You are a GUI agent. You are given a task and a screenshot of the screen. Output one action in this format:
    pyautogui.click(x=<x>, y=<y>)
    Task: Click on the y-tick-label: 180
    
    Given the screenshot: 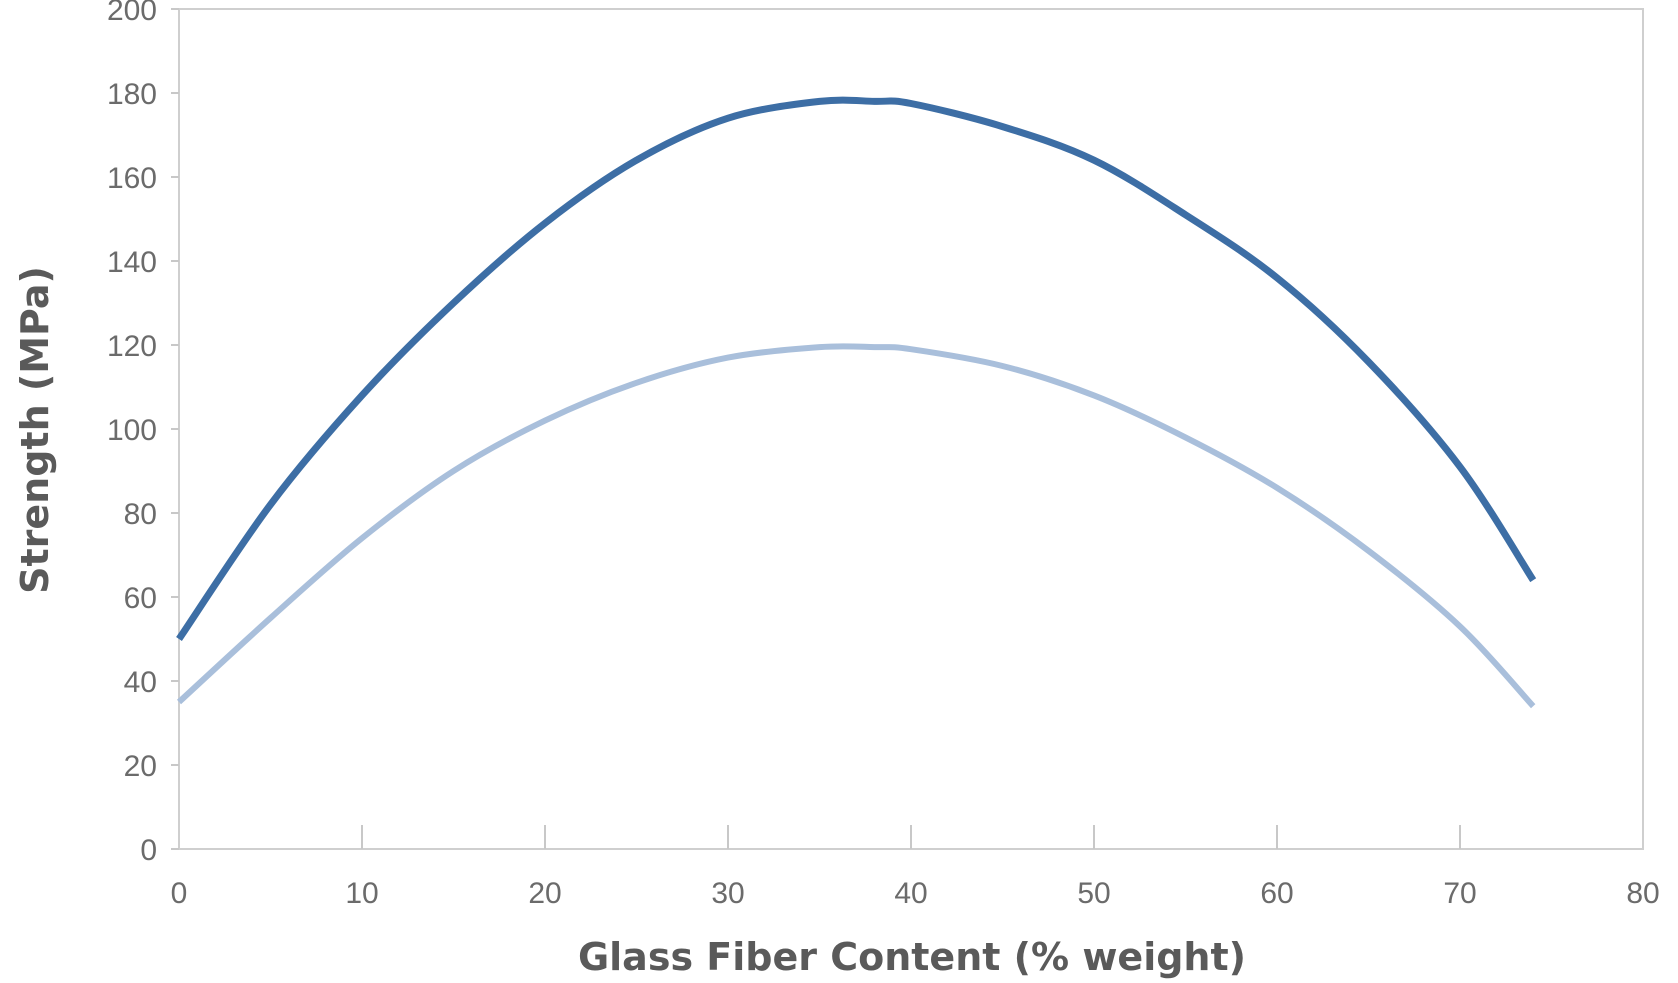 What is the action you would take?
    pyautogui.click(x=132, y=94)
    